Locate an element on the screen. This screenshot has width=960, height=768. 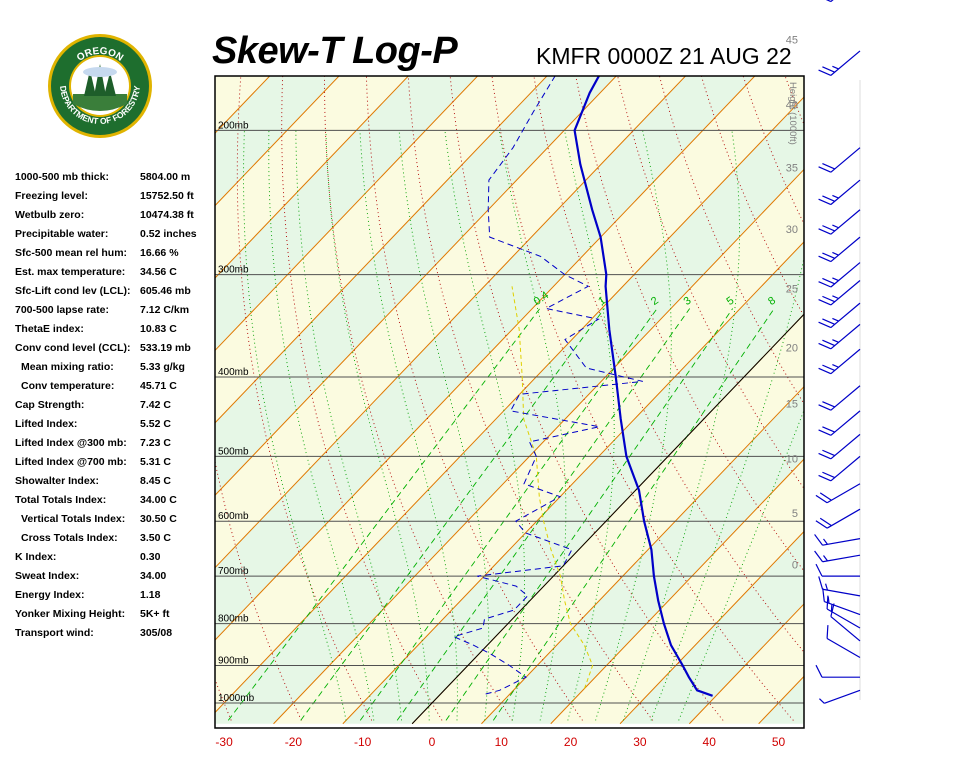
index-row: Sweat Index: 34.00 is located at coordinates (115, 576).